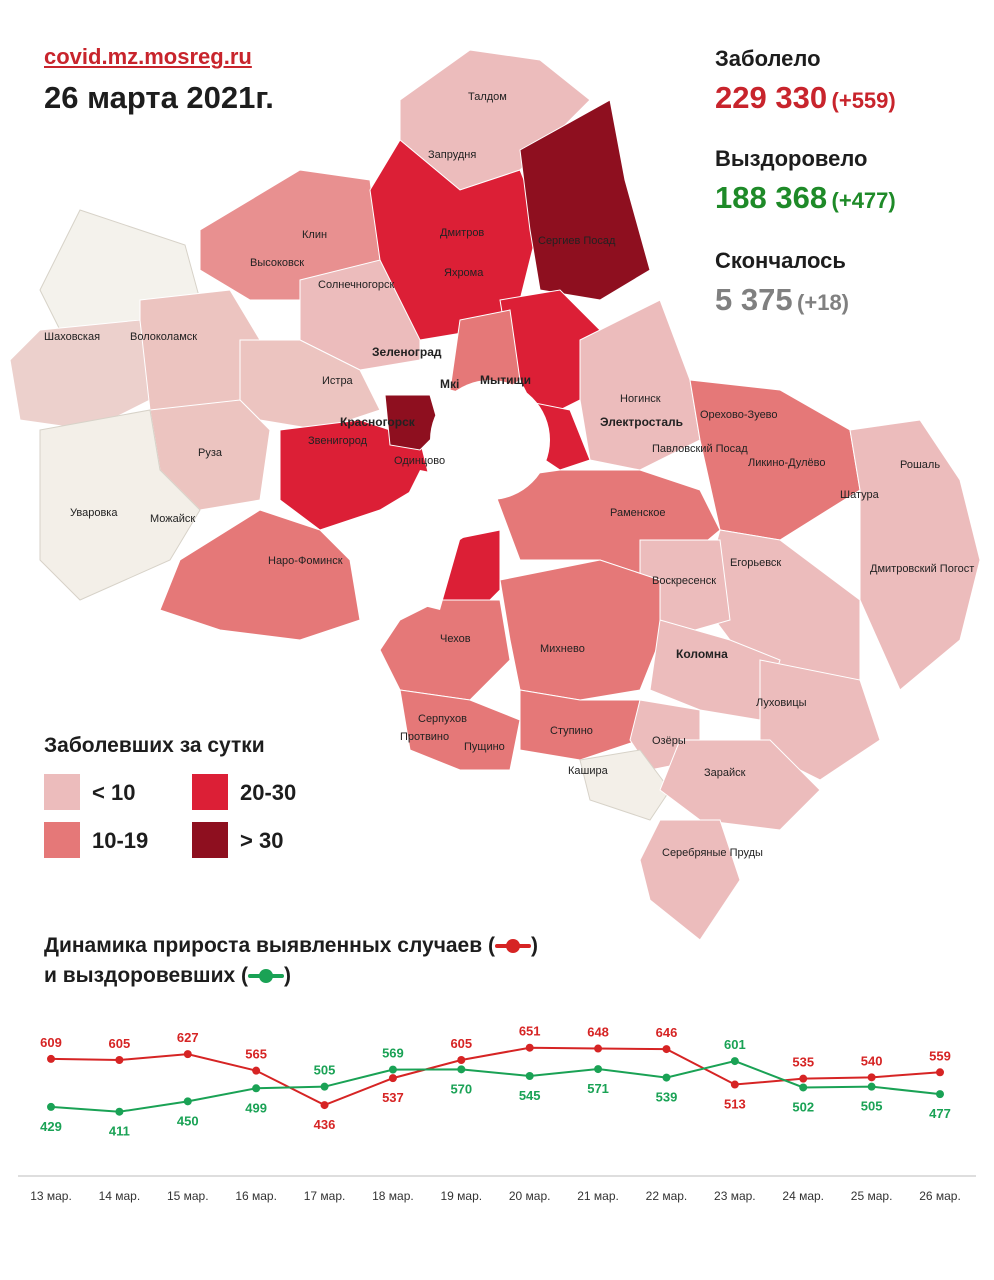  Describe the element at coordinates (51, 1042) in the screenshot. I see `cases-data-label: 609` at that location.